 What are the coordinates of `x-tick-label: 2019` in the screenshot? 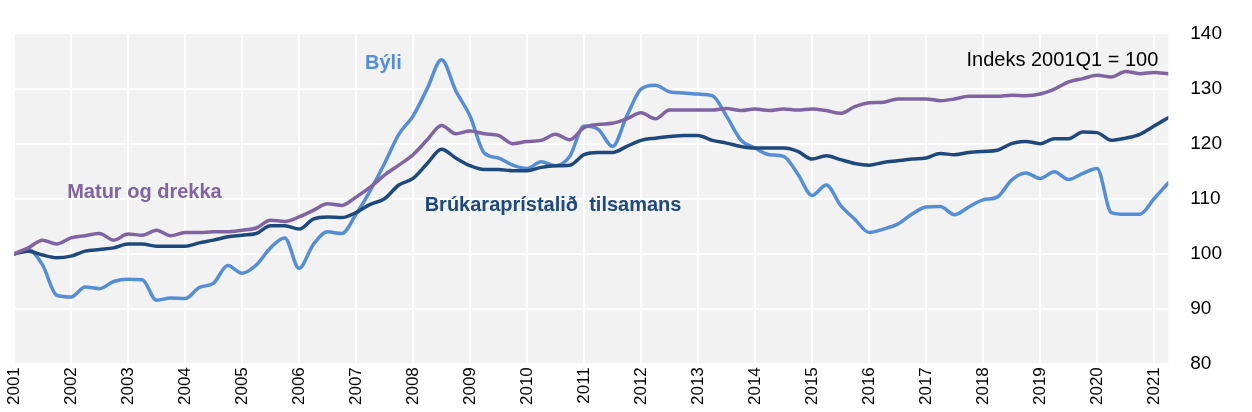 It's located at (1039, 386).